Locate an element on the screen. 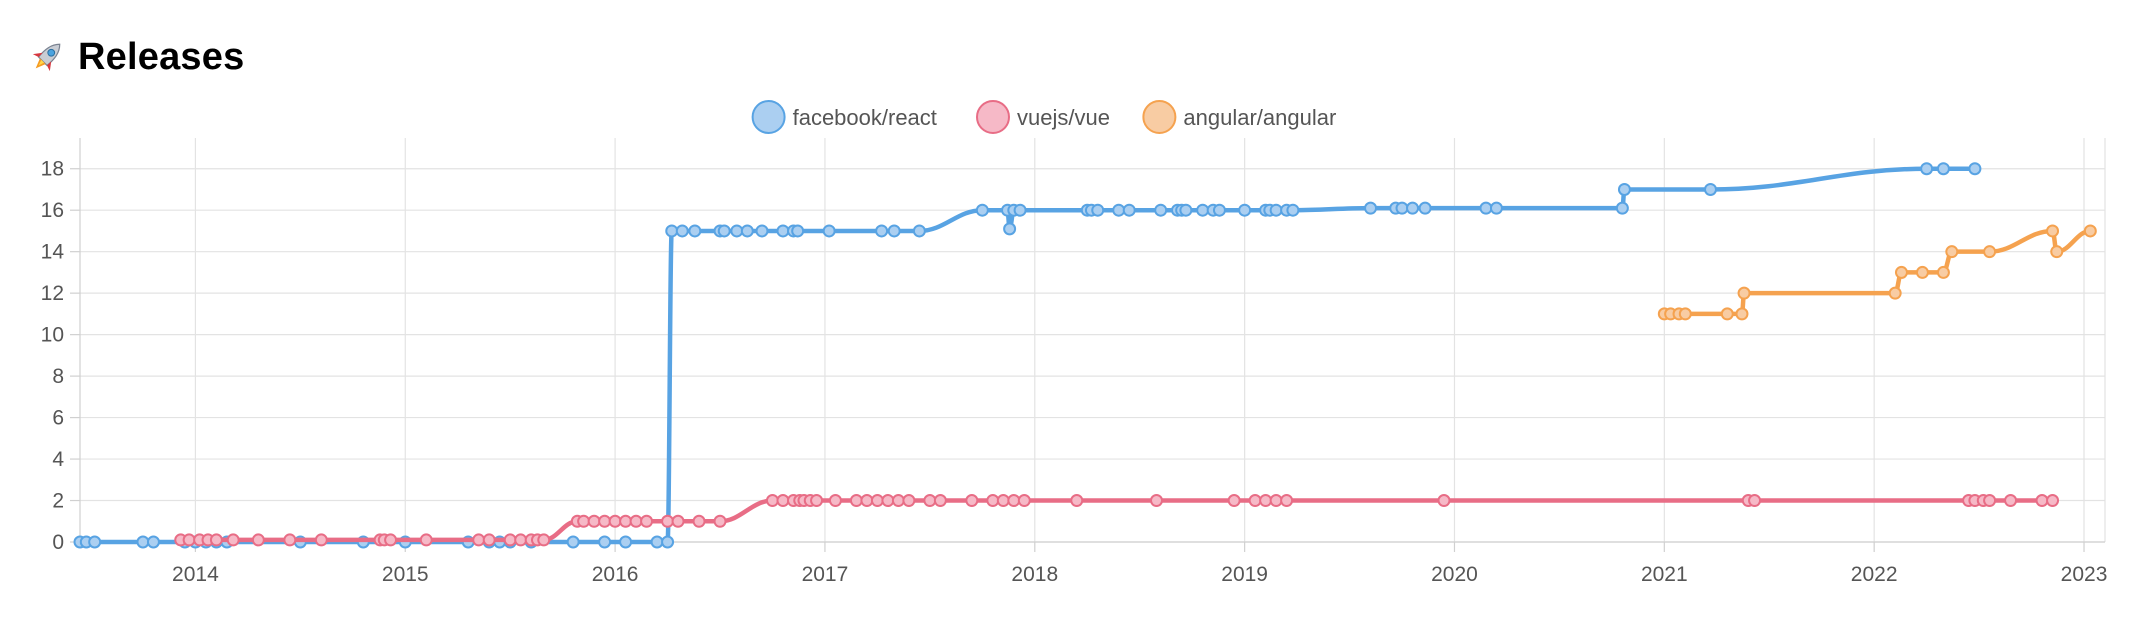 The width and height of the screenshot is (2132, 622). legend-item-angular-angular: angular/angular is located at coordinates (1239, 117).